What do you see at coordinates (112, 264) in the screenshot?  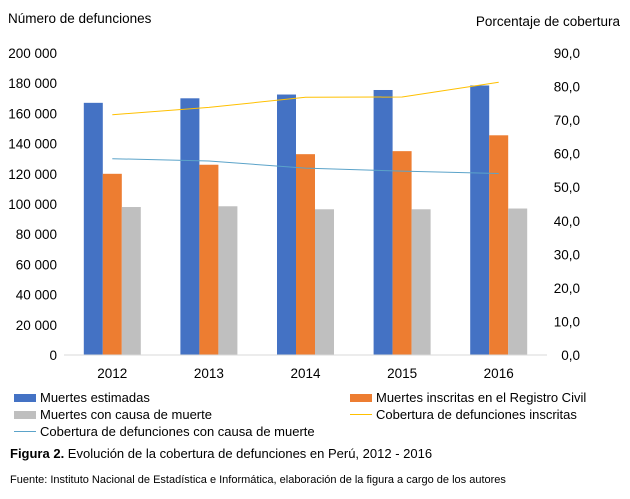 I see `bar-muertes-inscritas-en-el-registro-civil-2012` at bounding box center [112, 264].